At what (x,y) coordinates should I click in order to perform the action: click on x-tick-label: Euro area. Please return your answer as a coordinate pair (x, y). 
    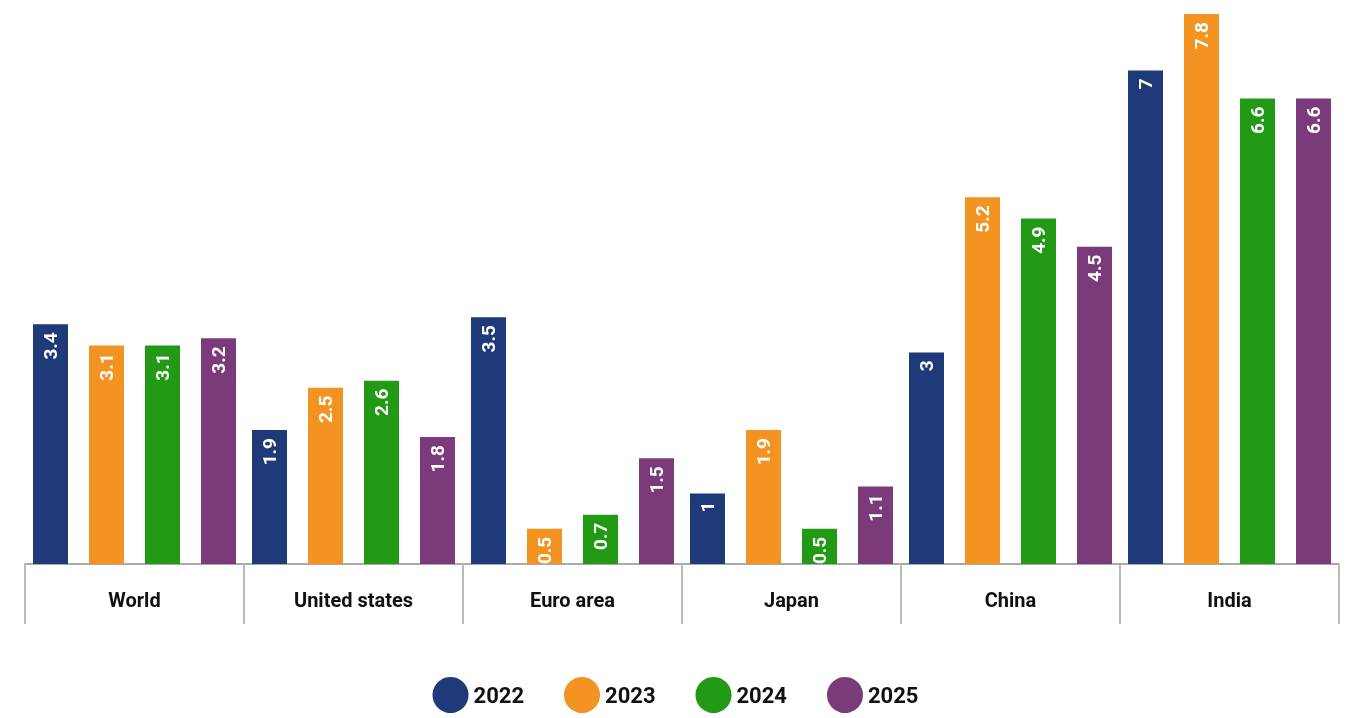
    Looking at the image, I should click on (573, 600).